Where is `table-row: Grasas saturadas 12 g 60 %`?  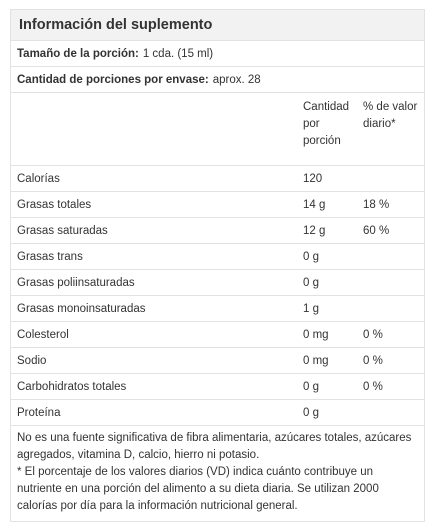
table-row: Grasas saturadas 12 g 60 % is located at coordinates (217, 230).